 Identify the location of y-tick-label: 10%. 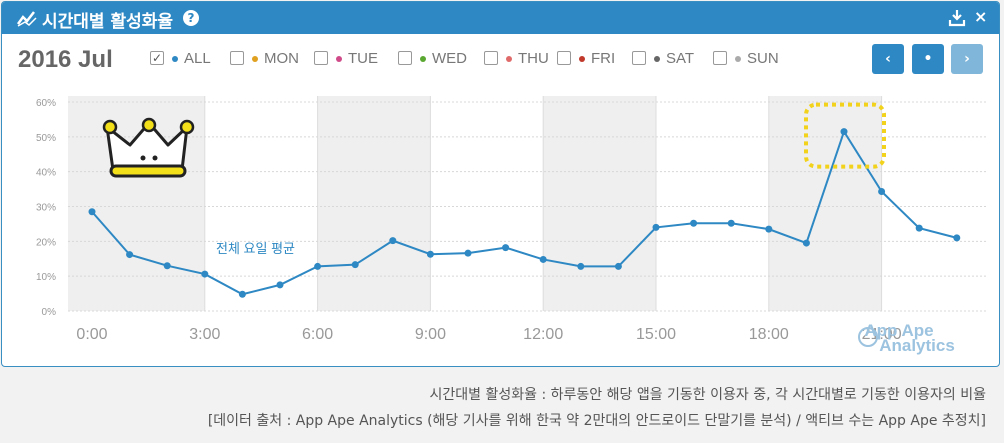
(46, 277).